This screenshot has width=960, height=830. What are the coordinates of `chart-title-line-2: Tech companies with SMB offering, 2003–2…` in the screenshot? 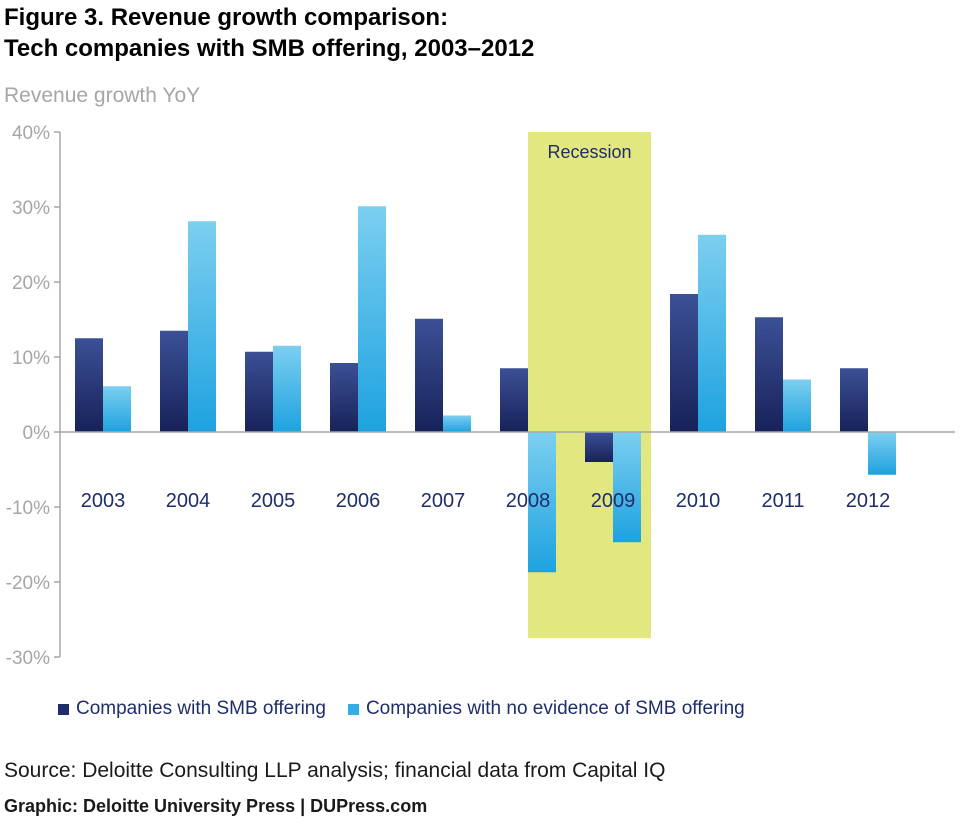 It's located at (269, 48).